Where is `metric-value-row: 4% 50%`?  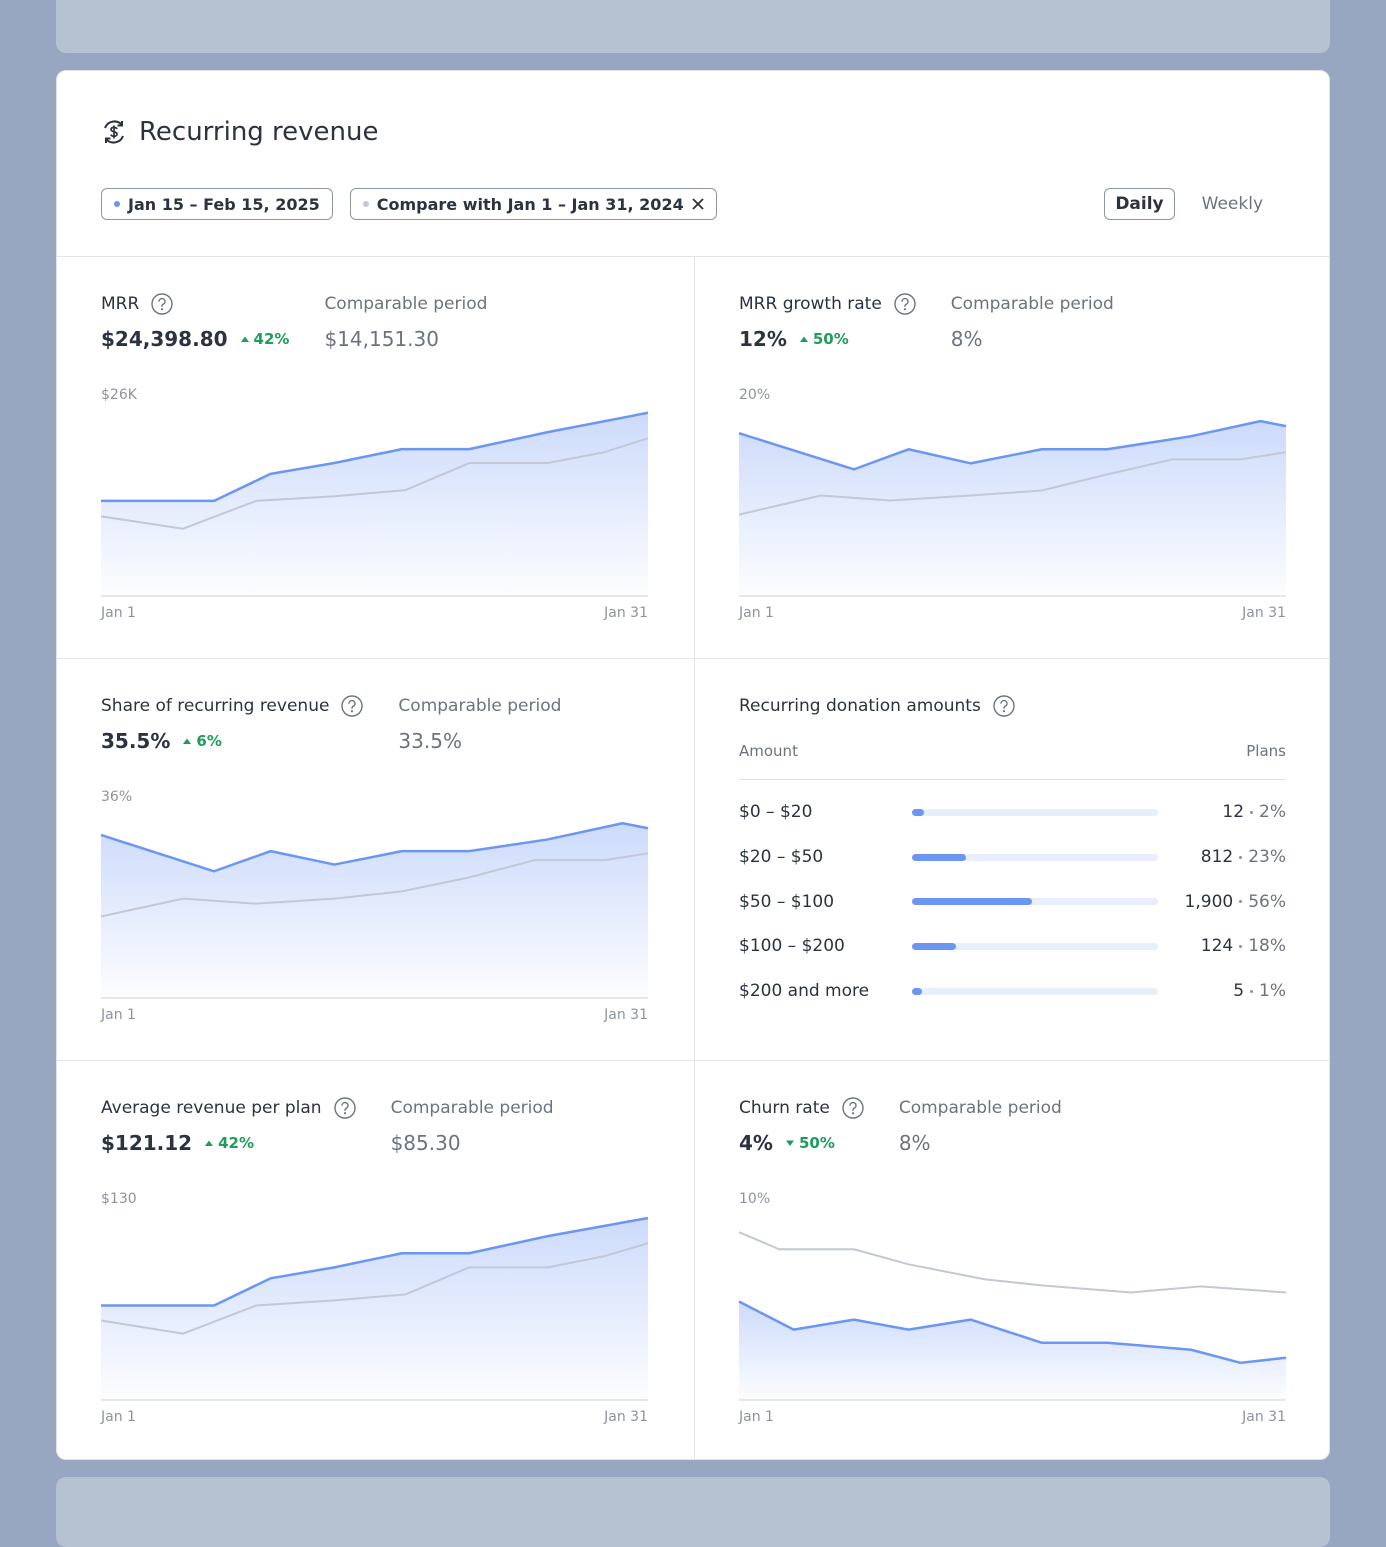 metric-value-row: 4% 50% is located at coordinates (801, 1143).